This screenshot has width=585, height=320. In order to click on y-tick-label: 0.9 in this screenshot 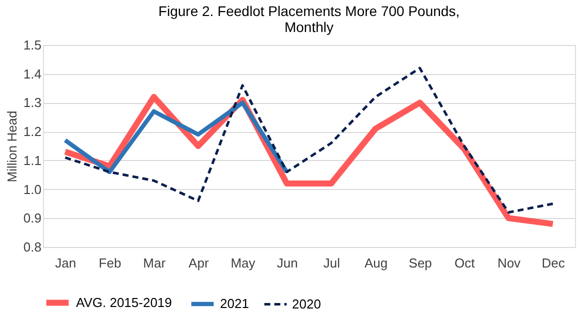, I will do `click(32, 218)`.